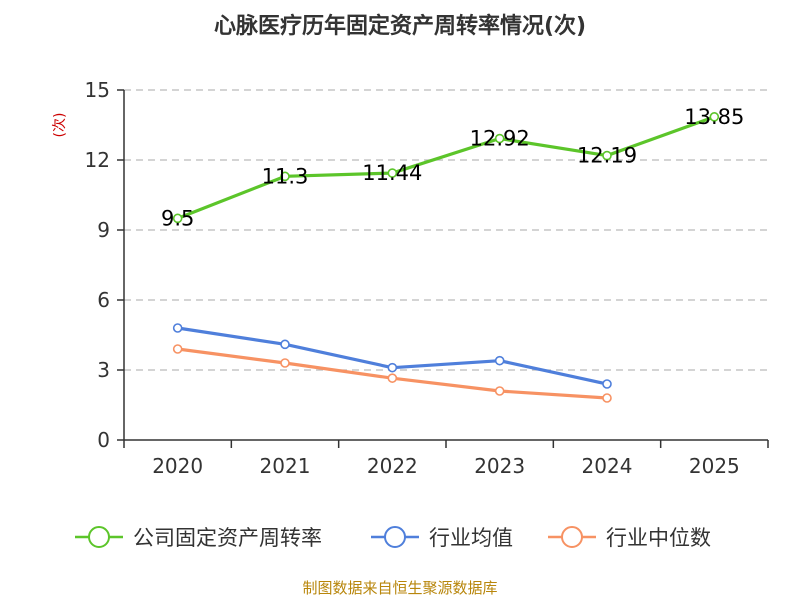 This screenshot has width=800, height=600. What do you see at coordinates (392, 466) in the screenshot?
I see `x-tick-label-2022: 2022` at bounding box center [392, 466].